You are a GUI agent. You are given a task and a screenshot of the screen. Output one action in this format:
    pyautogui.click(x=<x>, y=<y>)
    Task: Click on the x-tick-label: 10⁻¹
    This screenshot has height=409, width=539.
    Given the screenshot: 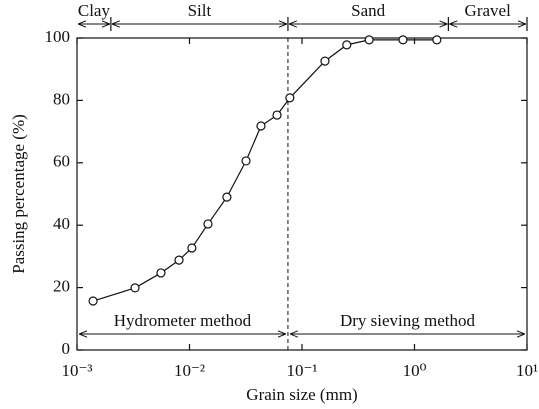 What is the action you would take?
    pyautogui.click(x=301, y=370)
    